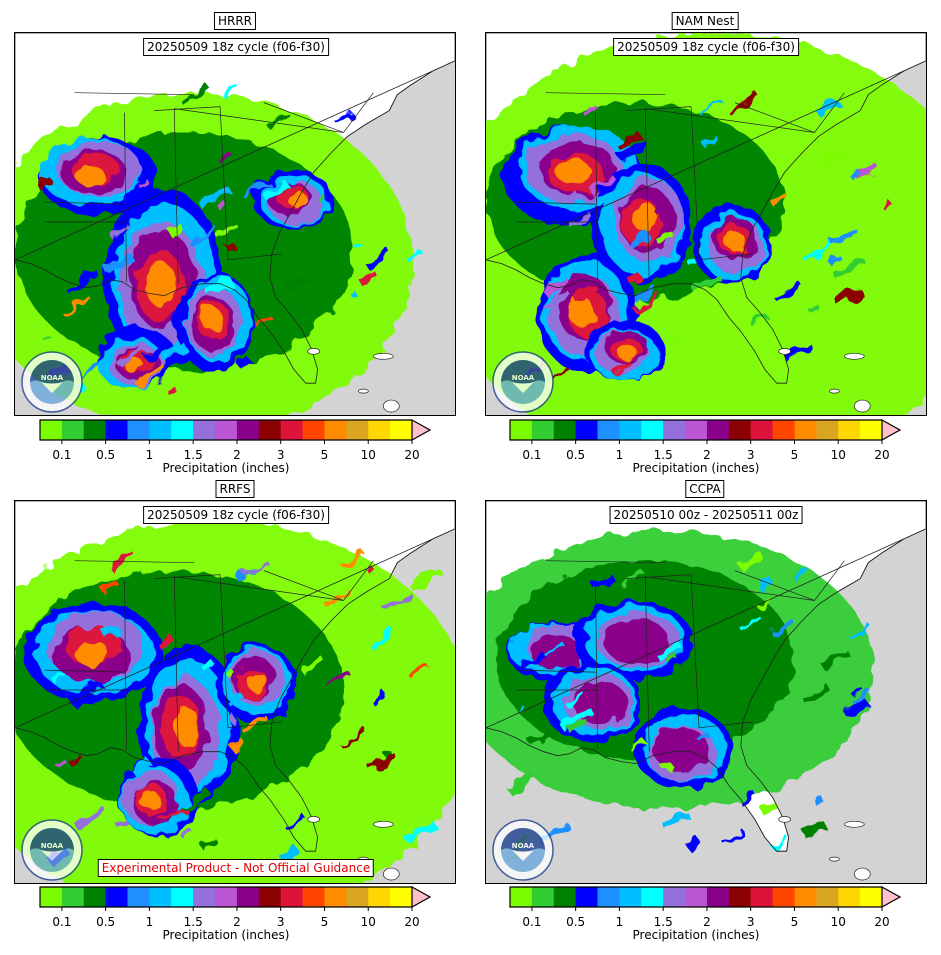  Describe the element at coordinates (412, 455) in the screenshot. I see `colorbar-tick-label: 20` at that location.